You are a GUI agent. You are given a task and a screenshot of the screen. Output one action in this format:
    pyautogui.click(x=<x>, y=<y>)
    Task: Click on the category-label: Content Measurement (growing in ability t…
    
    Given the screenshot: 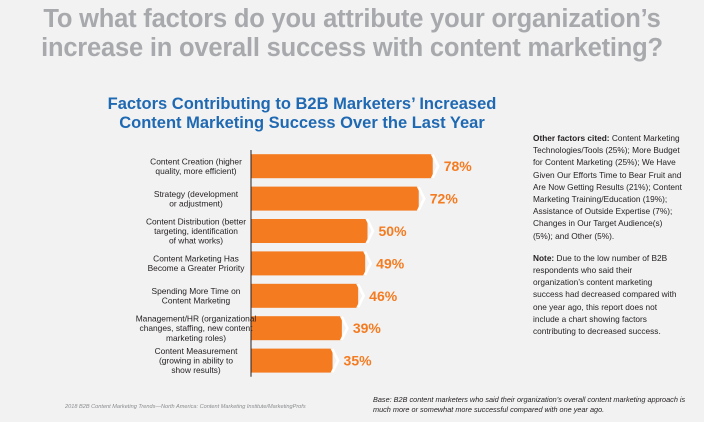 What is the action you would take?
    pyautogui.click(x=197, y=360)
    